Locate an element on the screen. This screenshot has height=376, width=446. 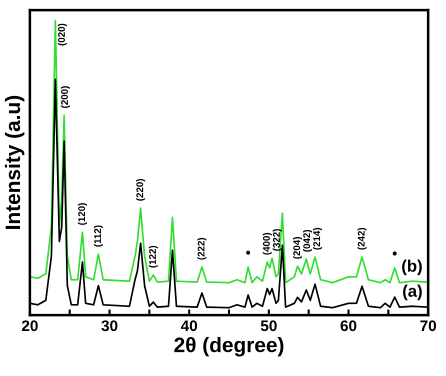
x-tick-label: 40 is located at coordinates (189, 326).